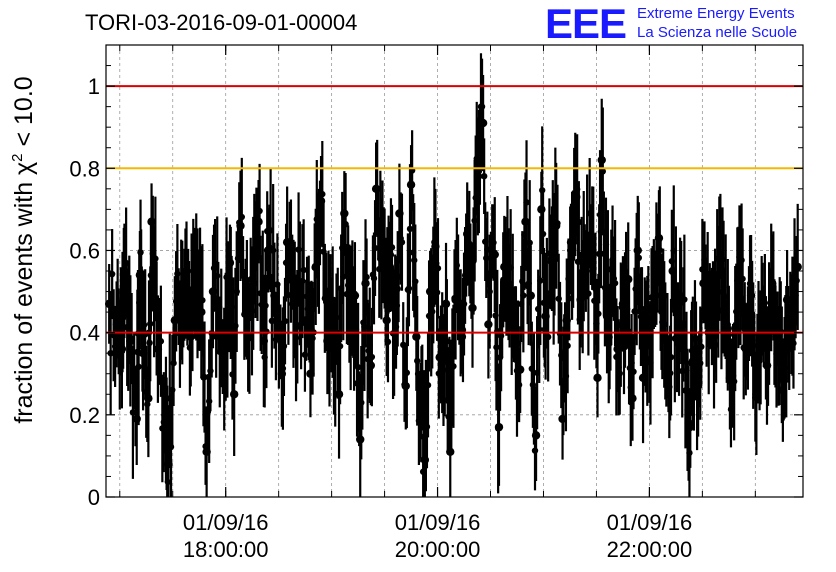  What do you see at coordinates (84, 415) in the screenshot?
I see `y-tick-label: 0.2` at bounding box center [84, 415].